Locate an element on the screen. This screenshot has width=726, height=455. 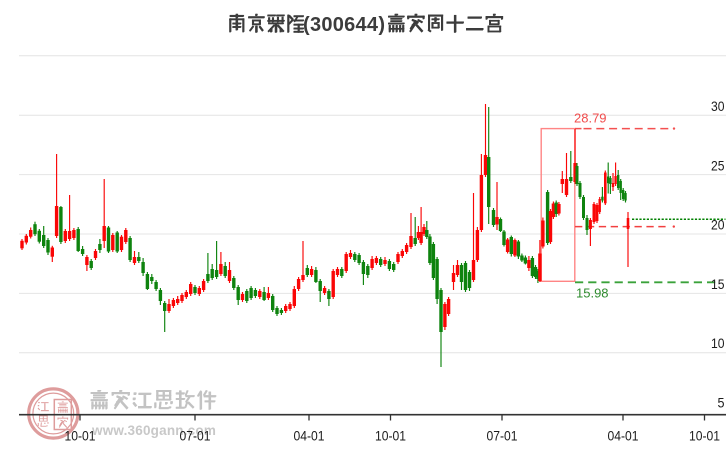
svg-text: 15 is located at coordinates (718, 284).